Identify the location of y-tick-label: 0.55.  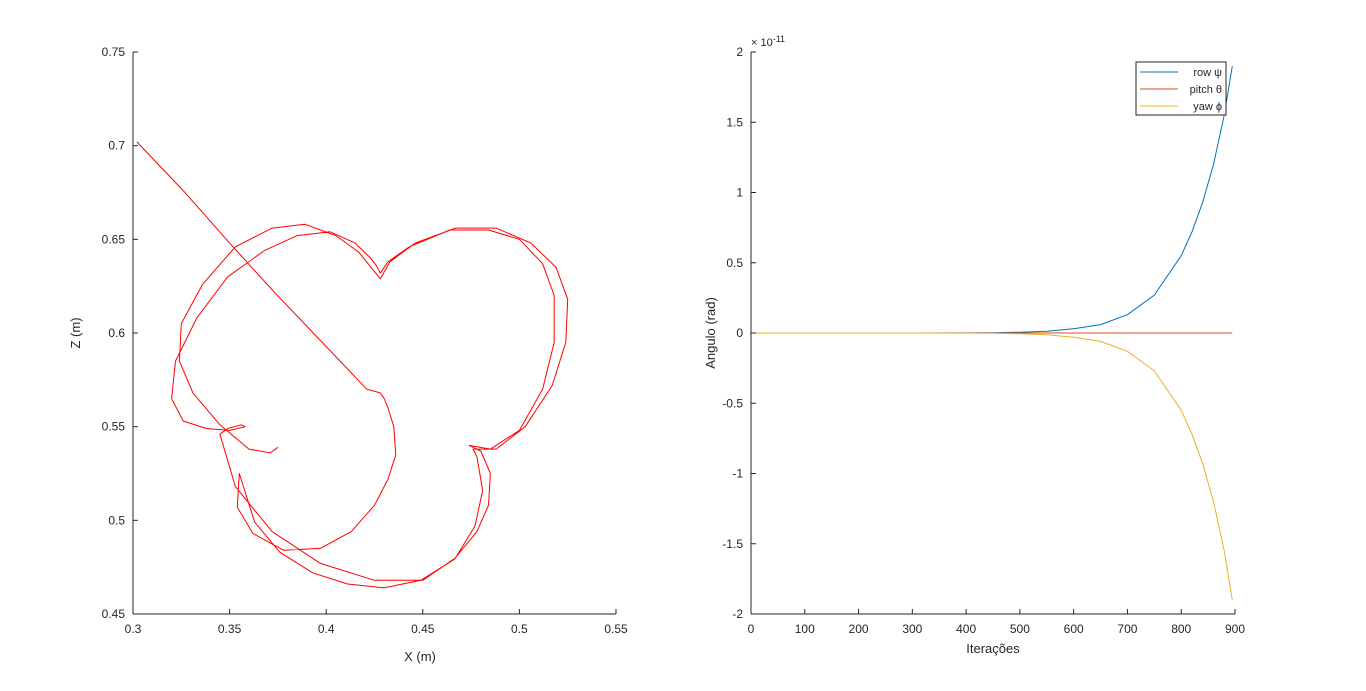
(114, 427).